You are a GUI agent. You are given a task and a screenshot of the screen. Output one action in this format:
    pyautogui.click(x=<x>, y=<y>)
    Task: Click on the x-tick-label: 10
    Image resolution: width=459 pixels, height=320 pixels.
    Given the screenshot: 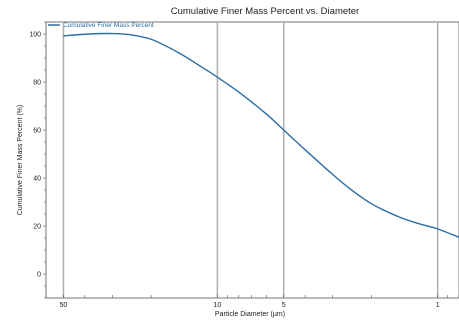 What is the action you would take?
    pyautogui.click(x=217, y=305)
    